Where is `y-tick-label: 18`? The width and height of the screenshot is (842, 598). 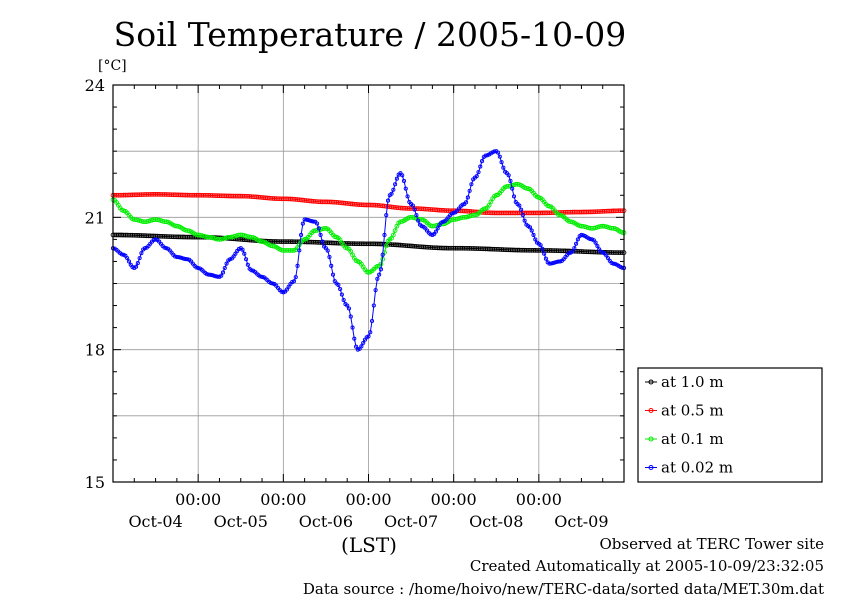 y-tick-label: 18 is located at coordinates (95, 350).